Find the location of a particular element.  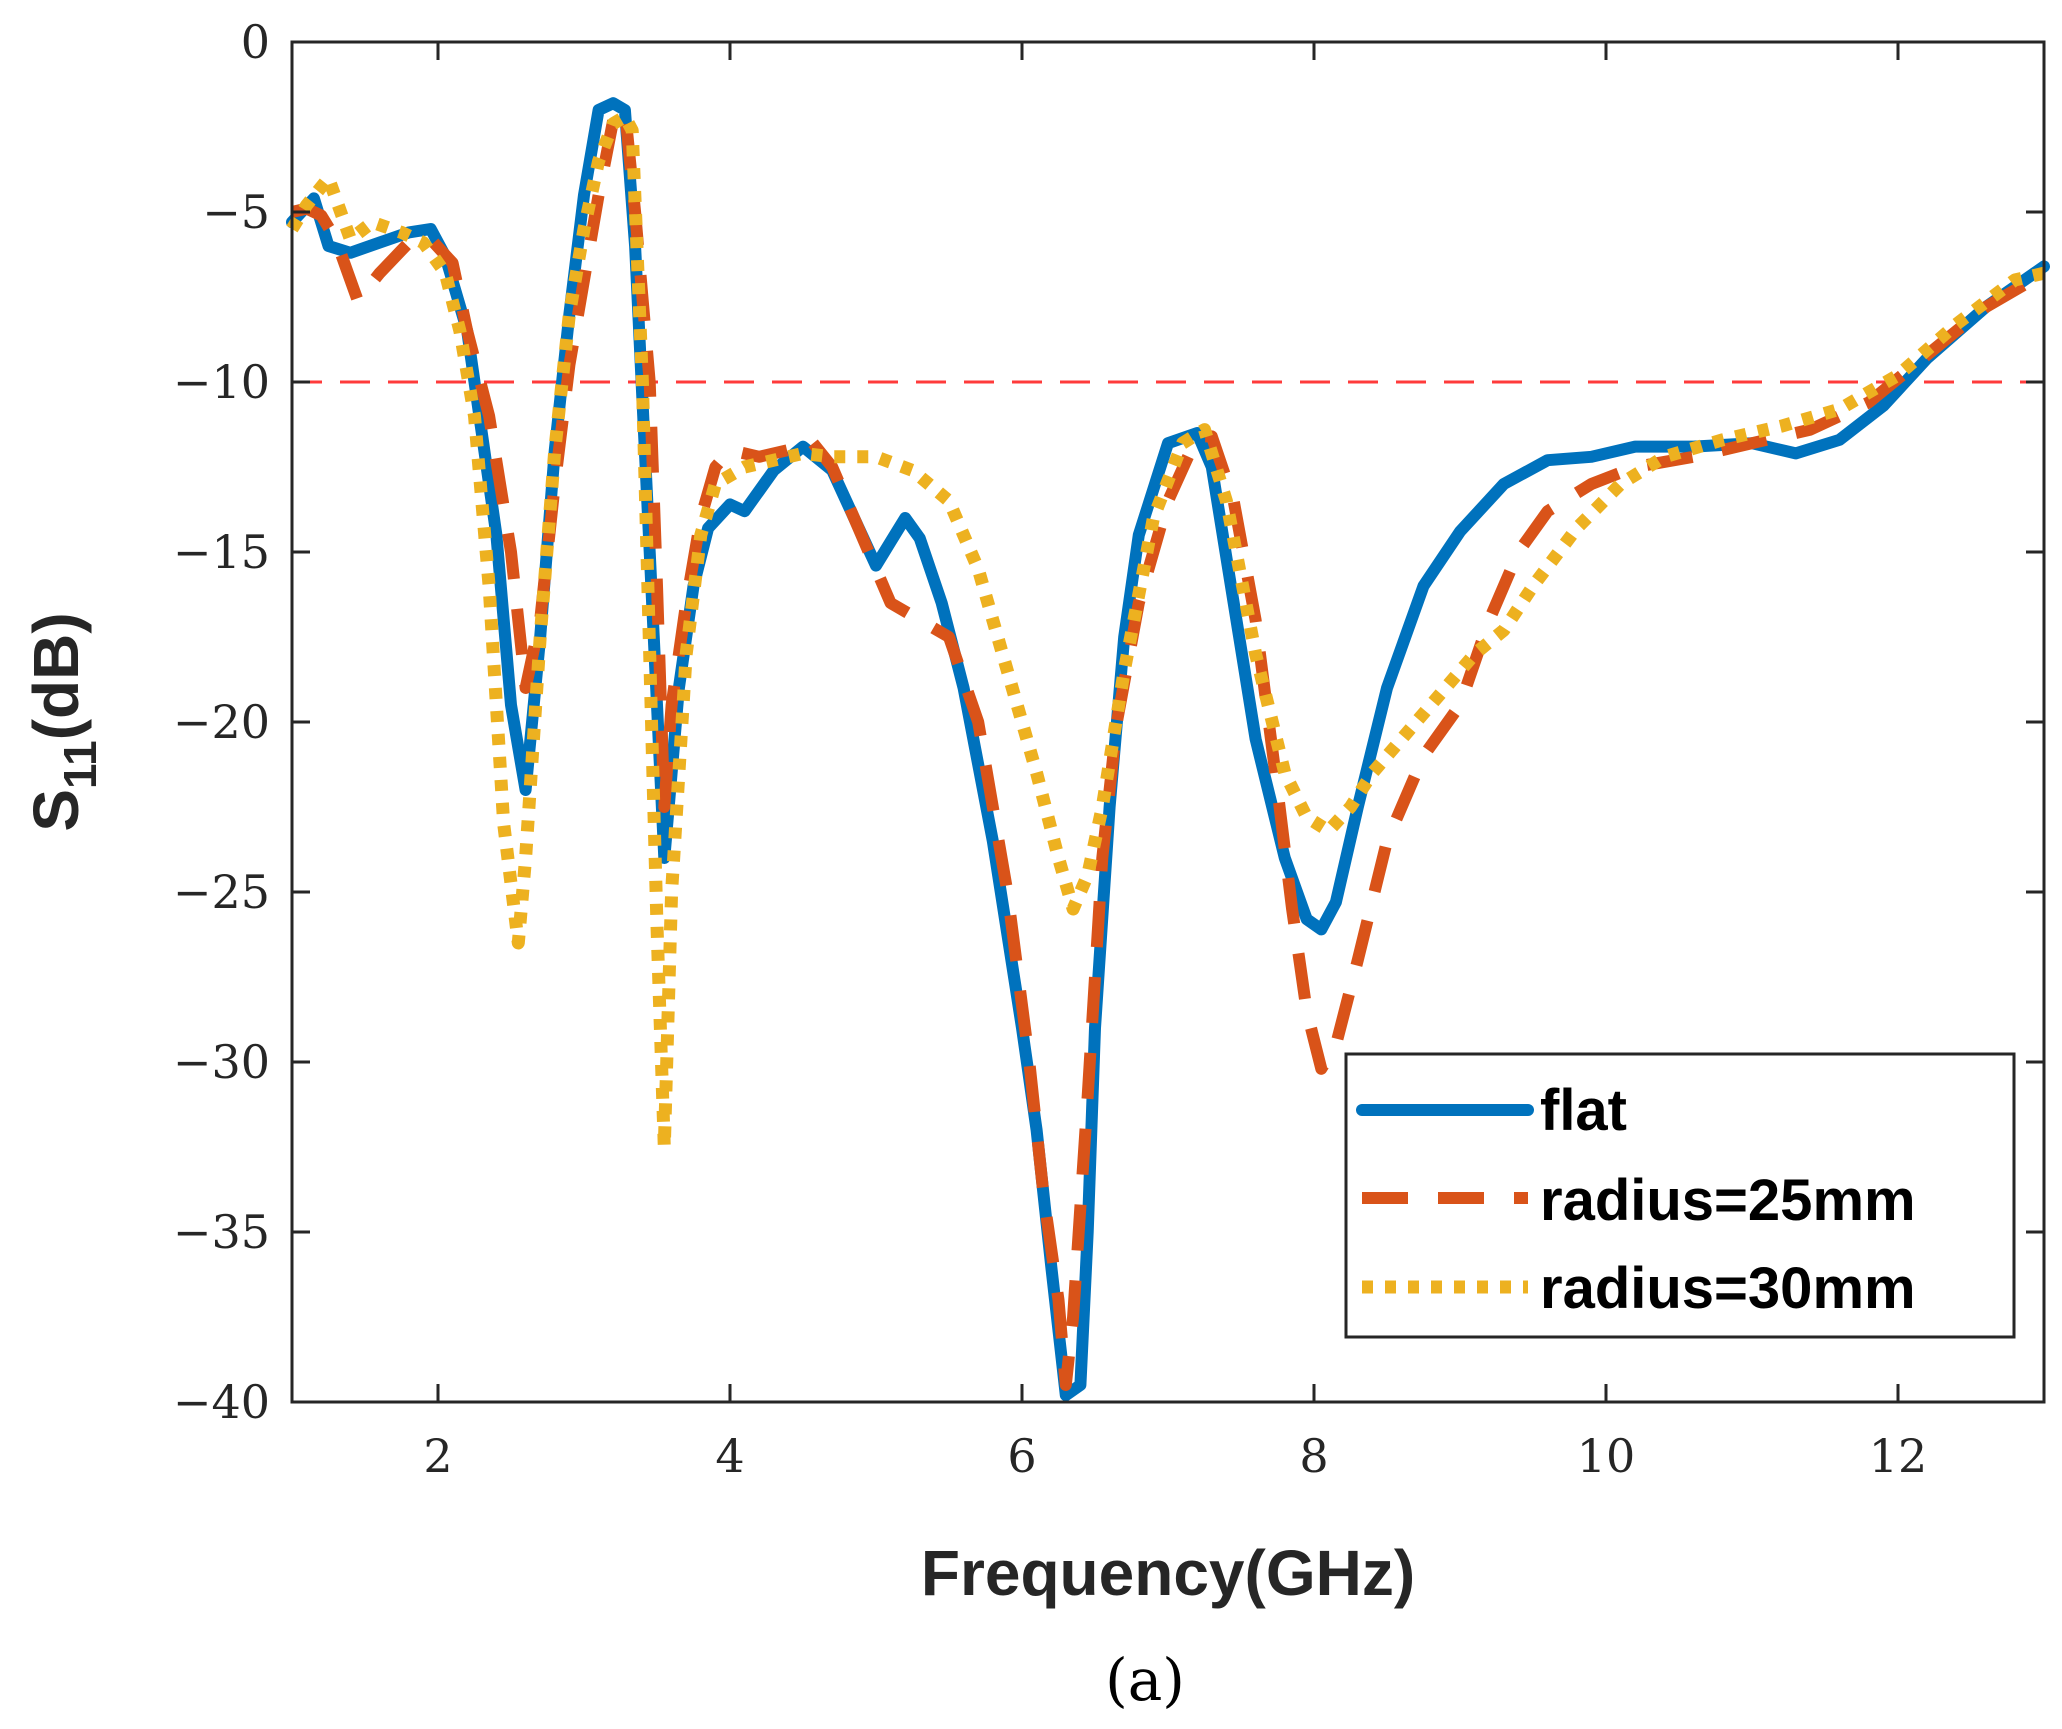

y-axis-title: S11(dB) is located at coordinates (63, 721).